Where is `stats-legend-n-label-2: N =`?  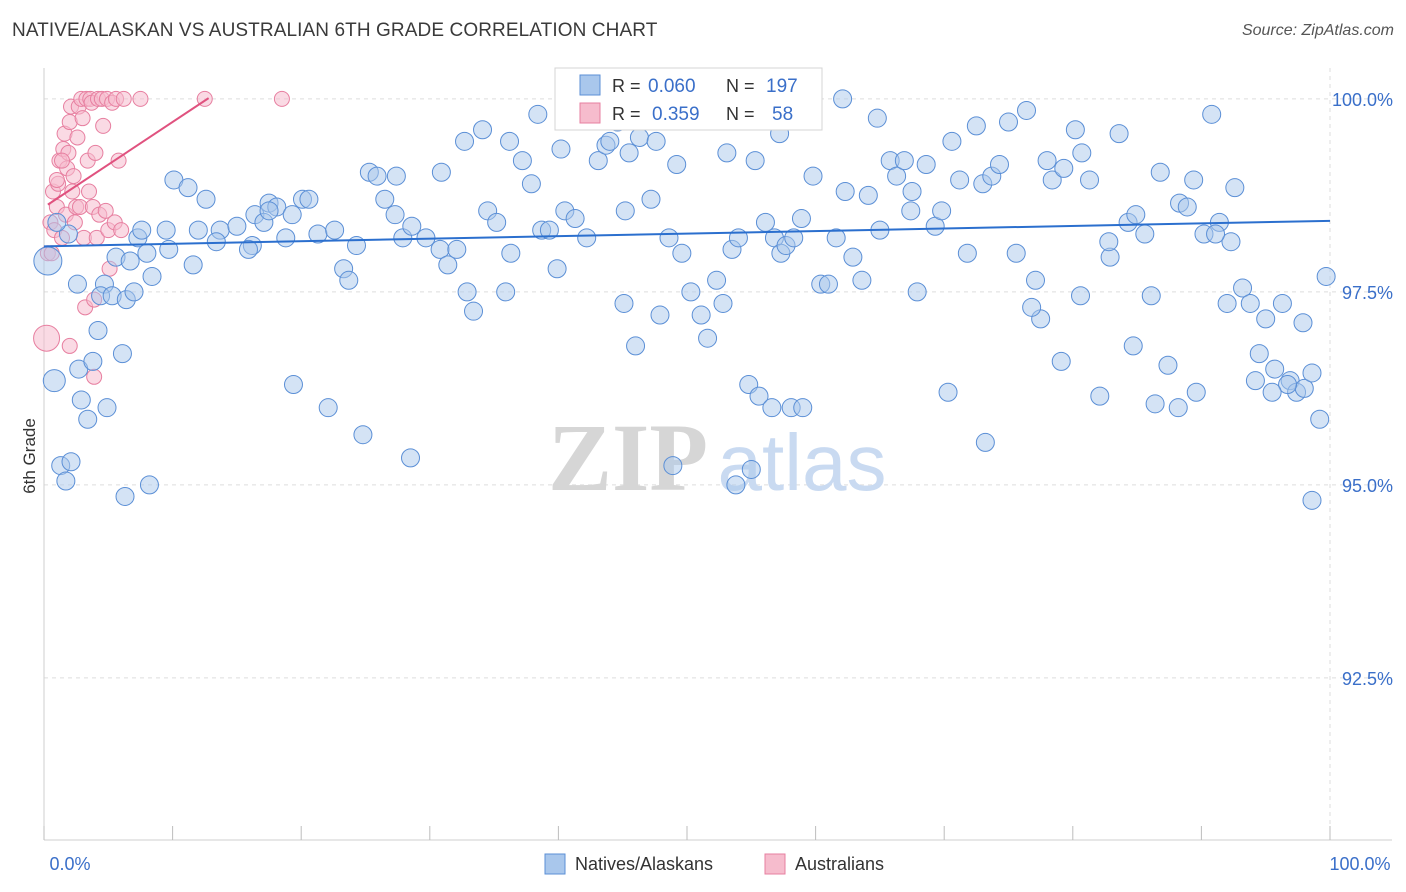
stats-legend-n-label-2: N = is located at coordinates (740, 114).